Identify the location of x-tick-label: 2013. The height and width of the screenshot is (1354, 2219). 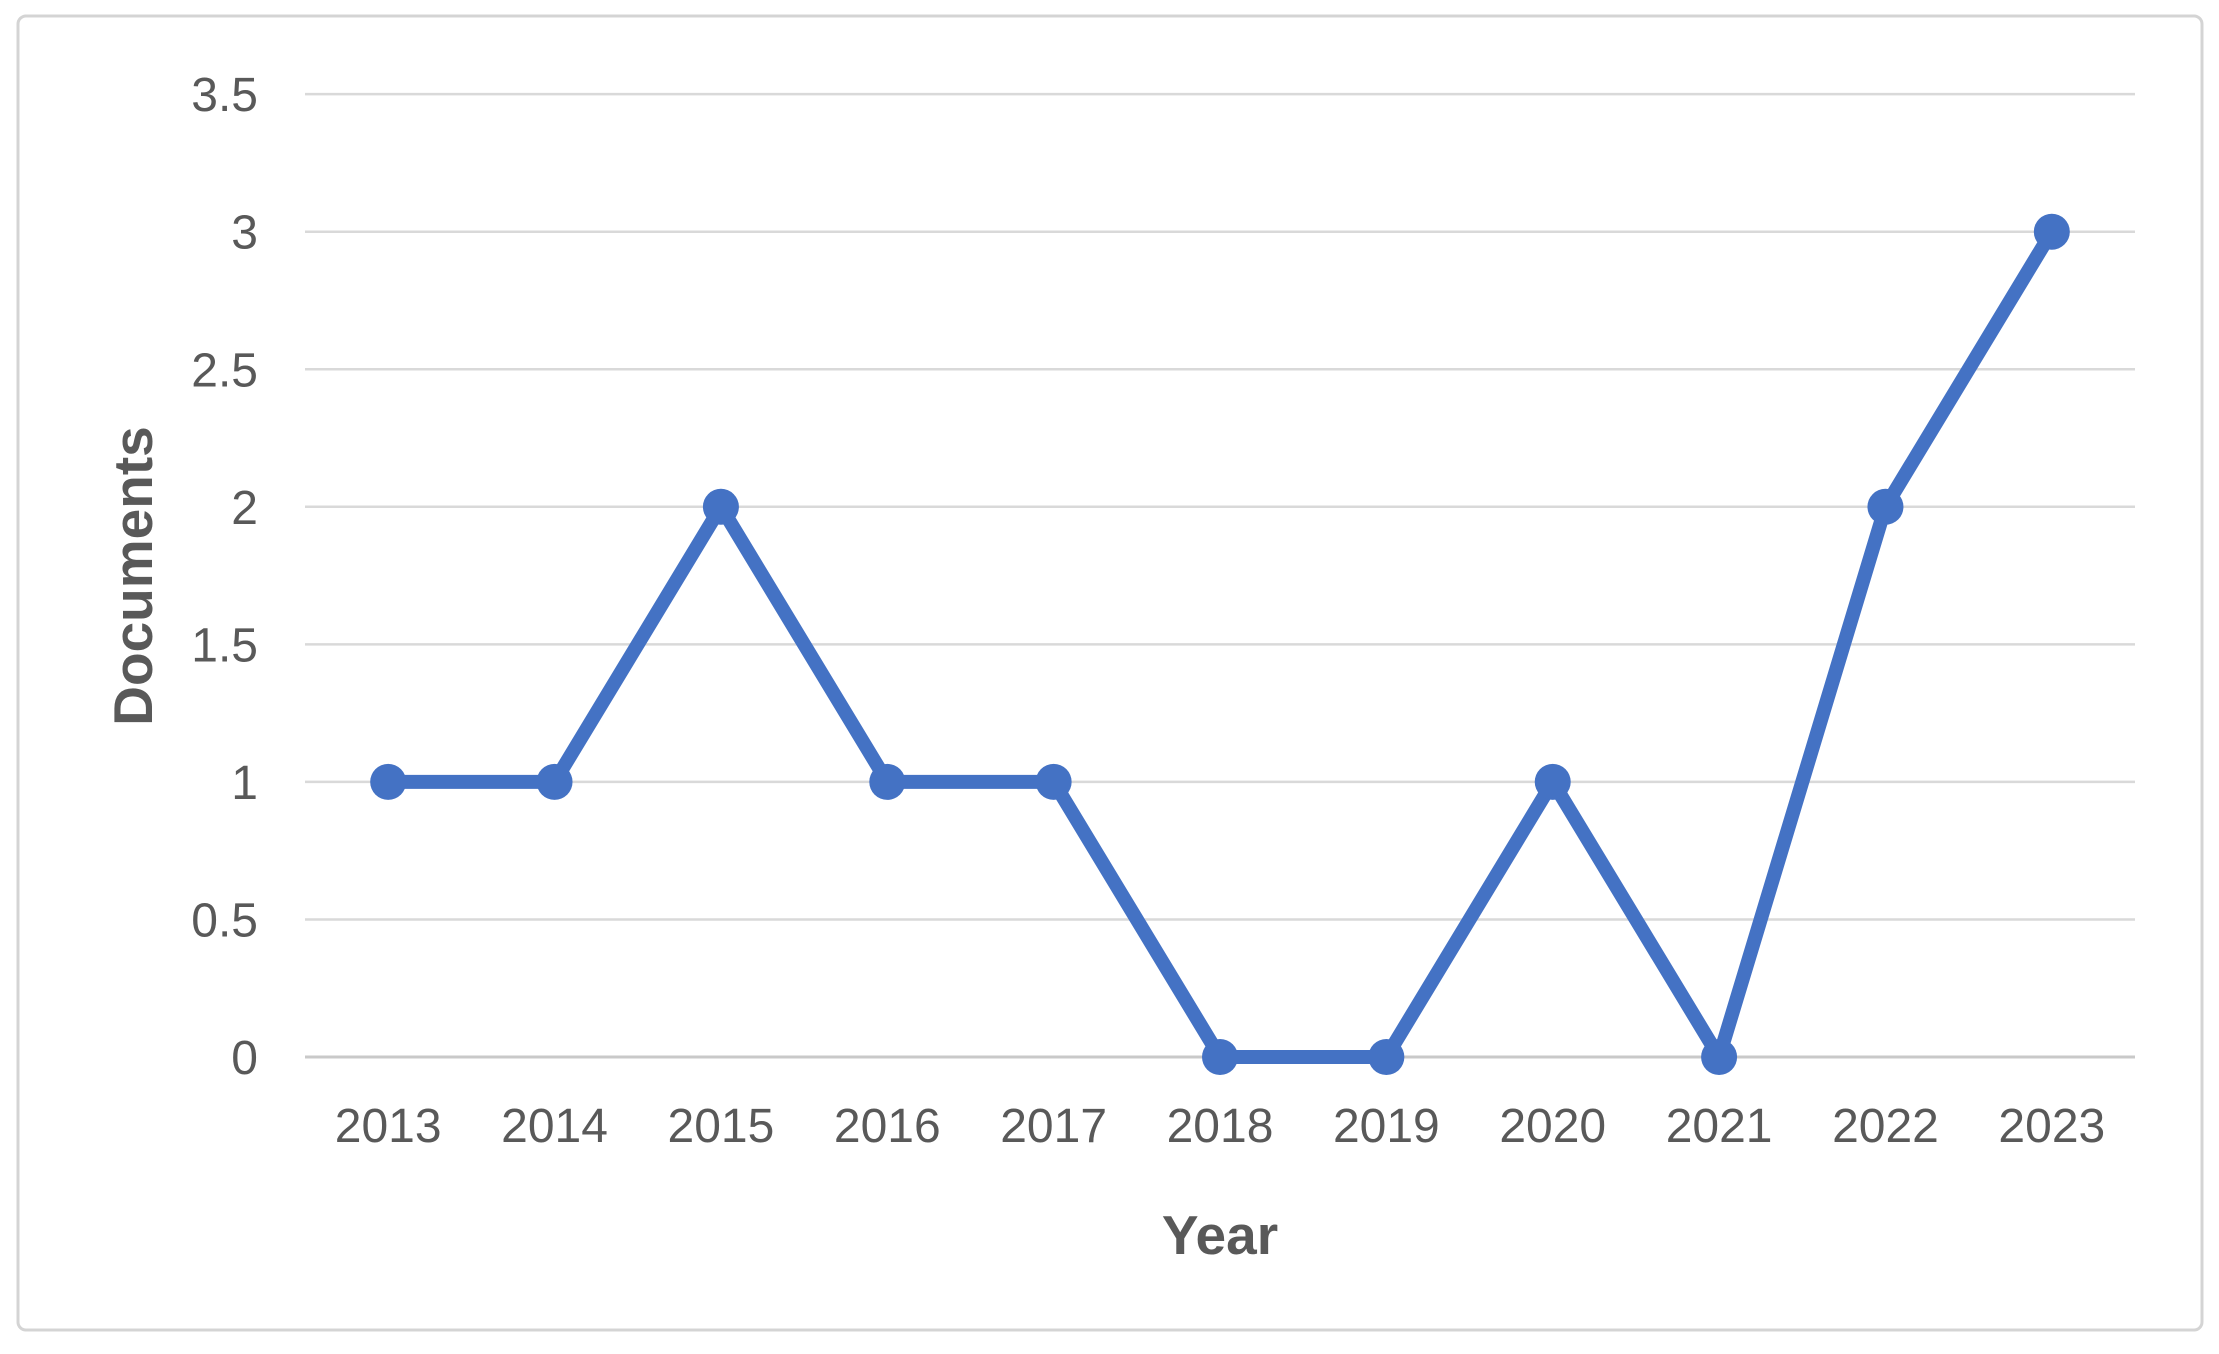
(388, 1126).